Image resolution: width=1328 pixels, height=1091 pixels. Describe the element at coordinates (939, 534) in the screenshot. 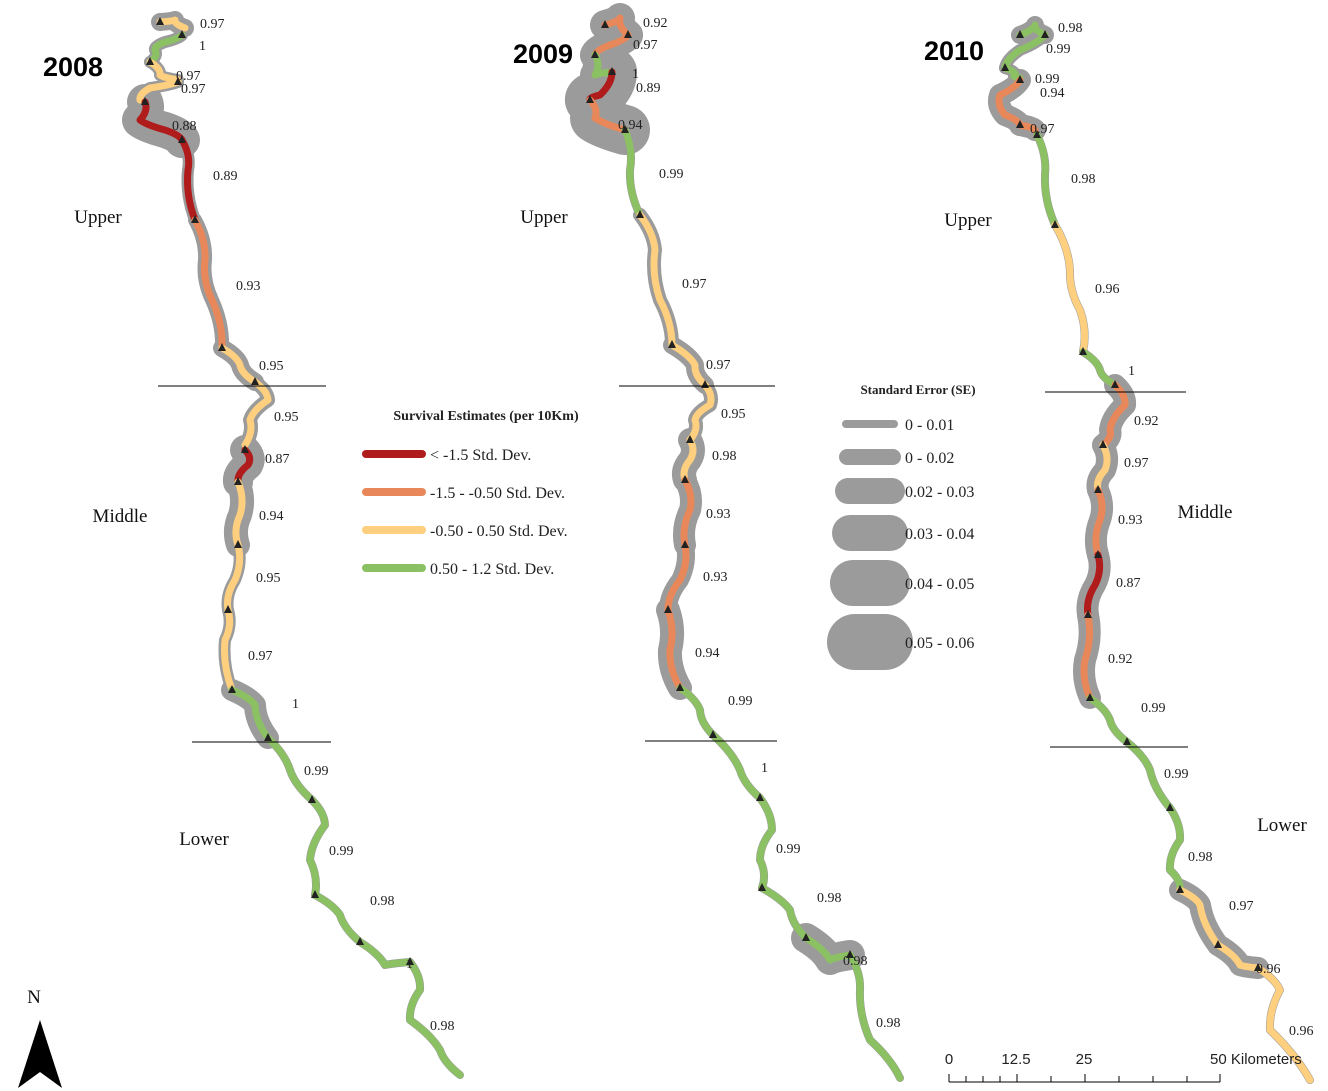

I see `se-label: 0.03 - 0.04` at that location.